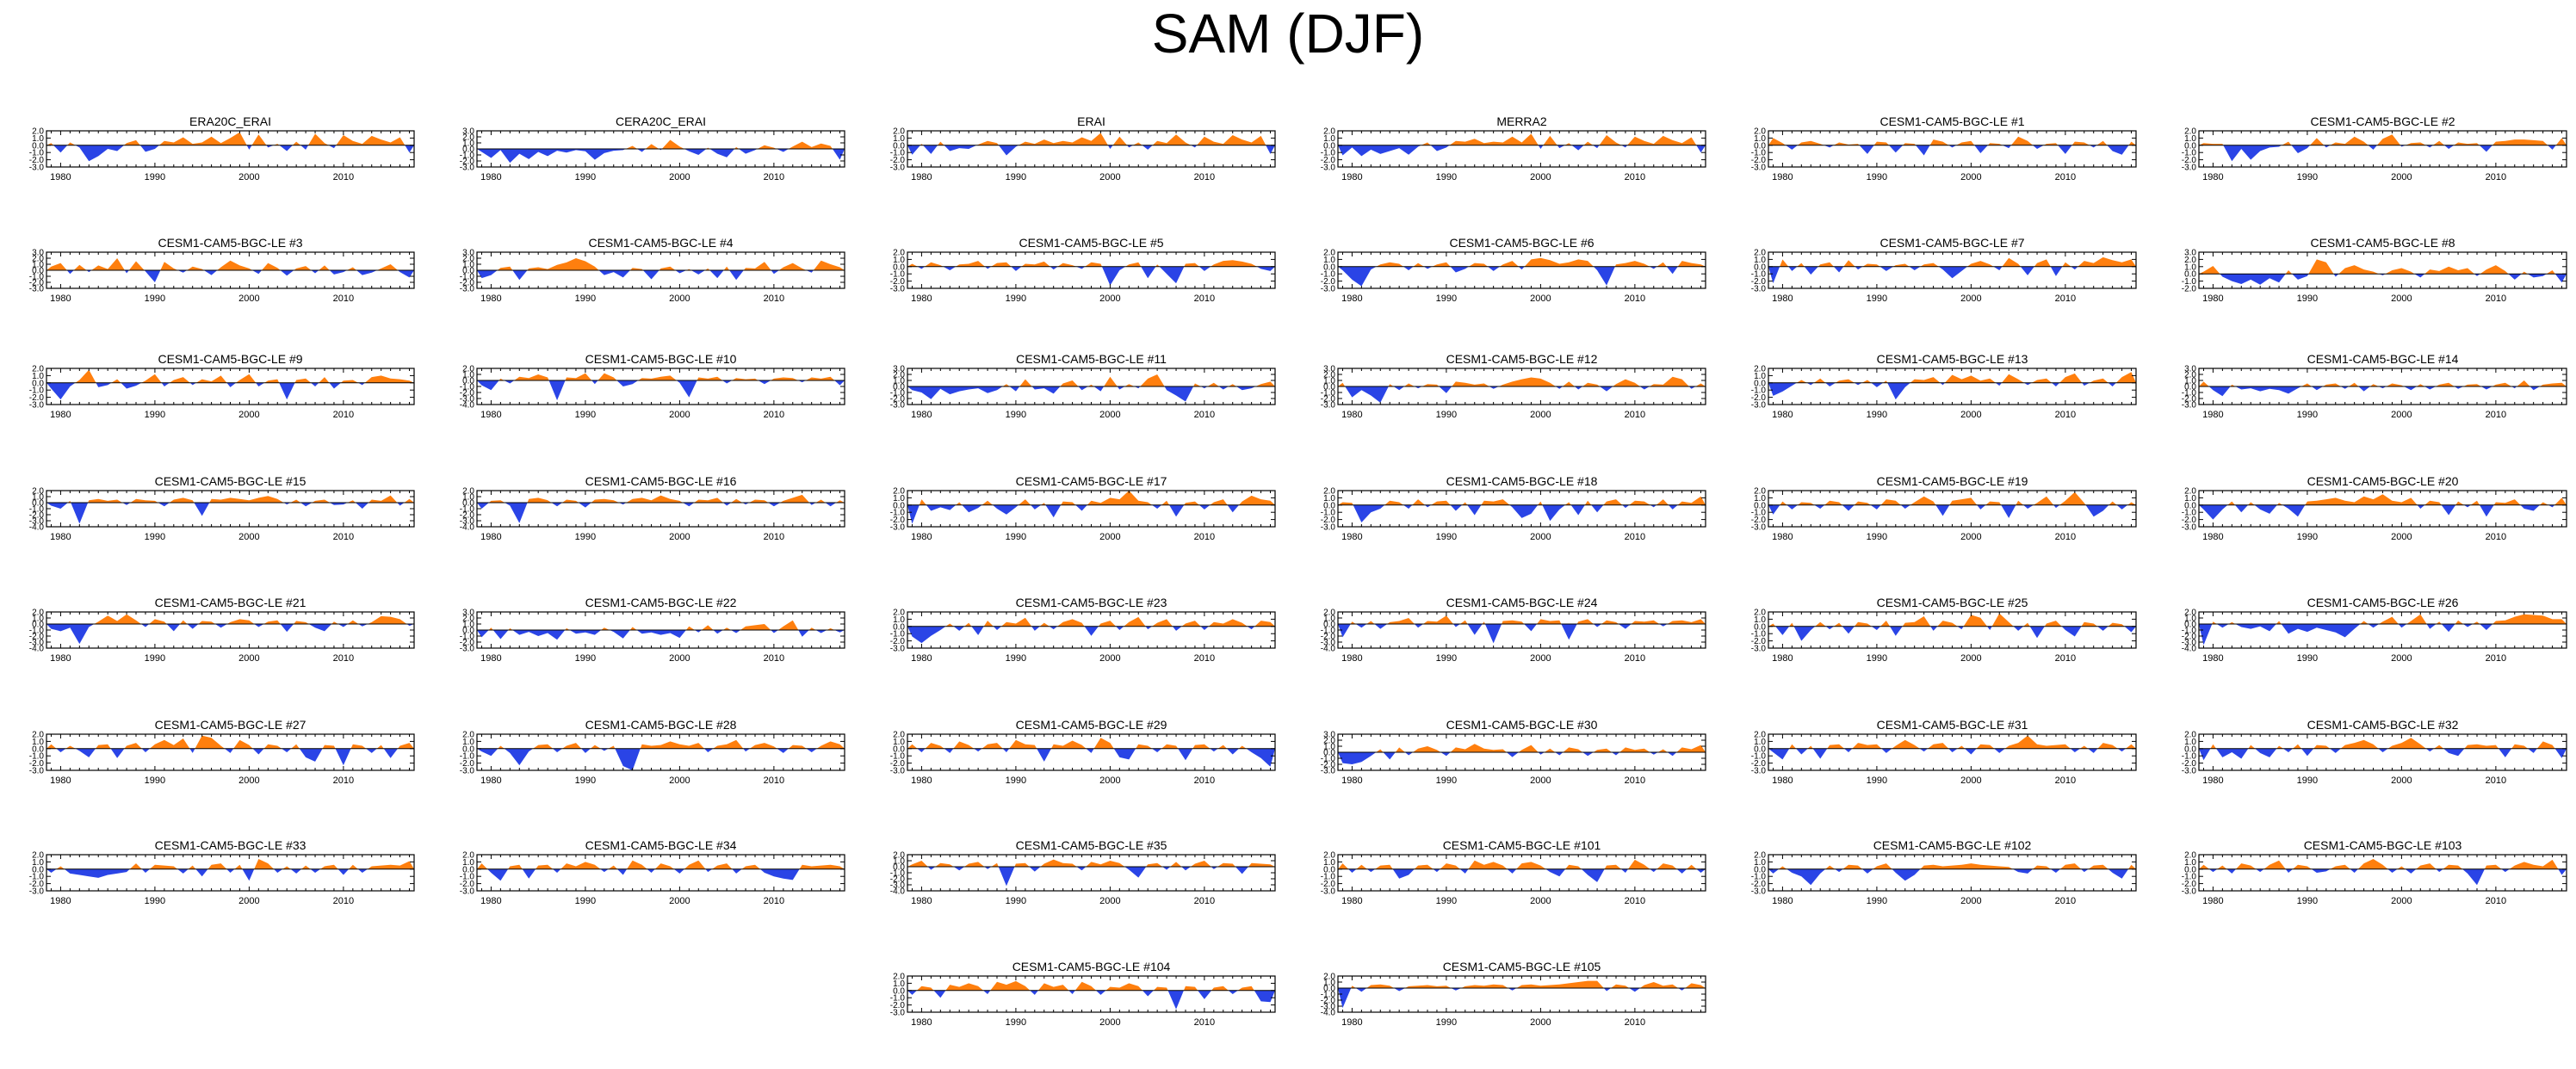  Describe the element at coordinates (2213, 415) in the screenshot. I see `x-tick-label: 1980` at that location.